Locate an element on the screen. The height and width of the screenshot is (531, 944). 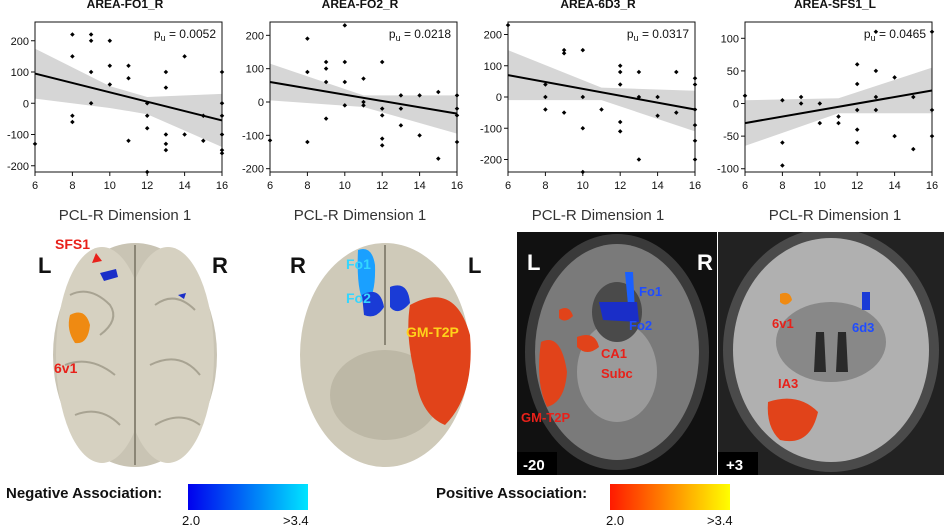
confidence-band is located at coordinates (601, 91).